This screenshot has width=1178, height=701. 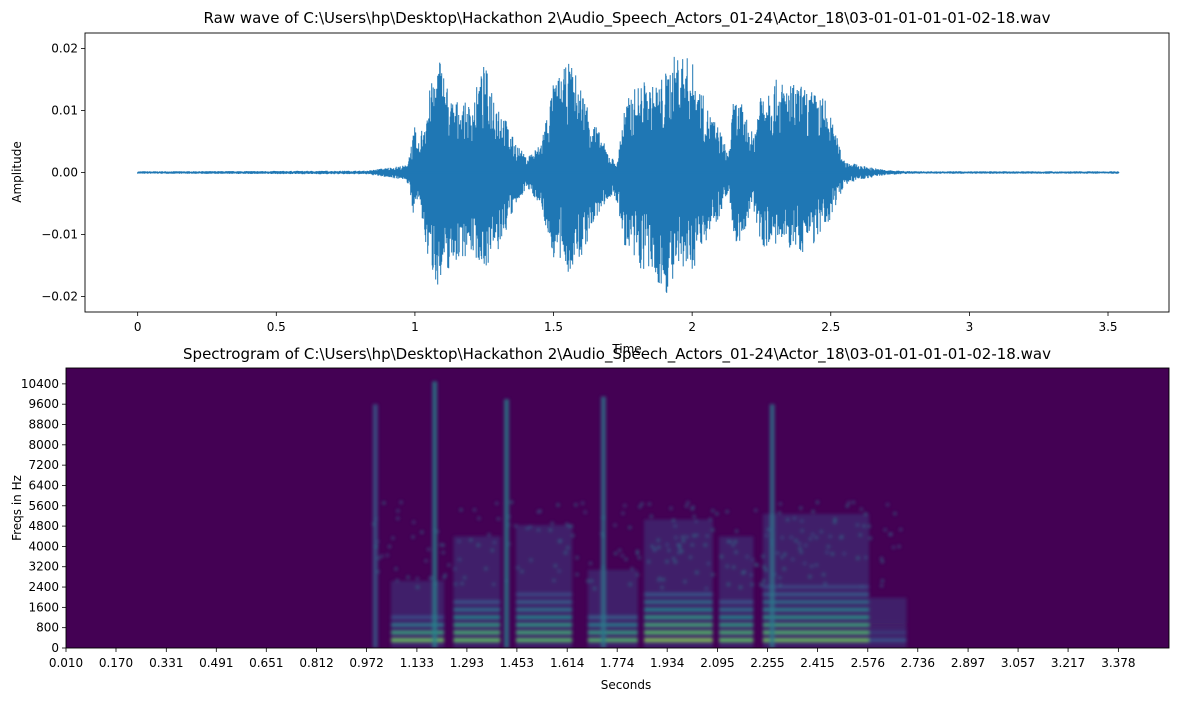 What do you see at coordinates (316, 663) in the screenshot?
I see `spectrogram-x-tick-label: 0.812` at bounding box center [316, 663].